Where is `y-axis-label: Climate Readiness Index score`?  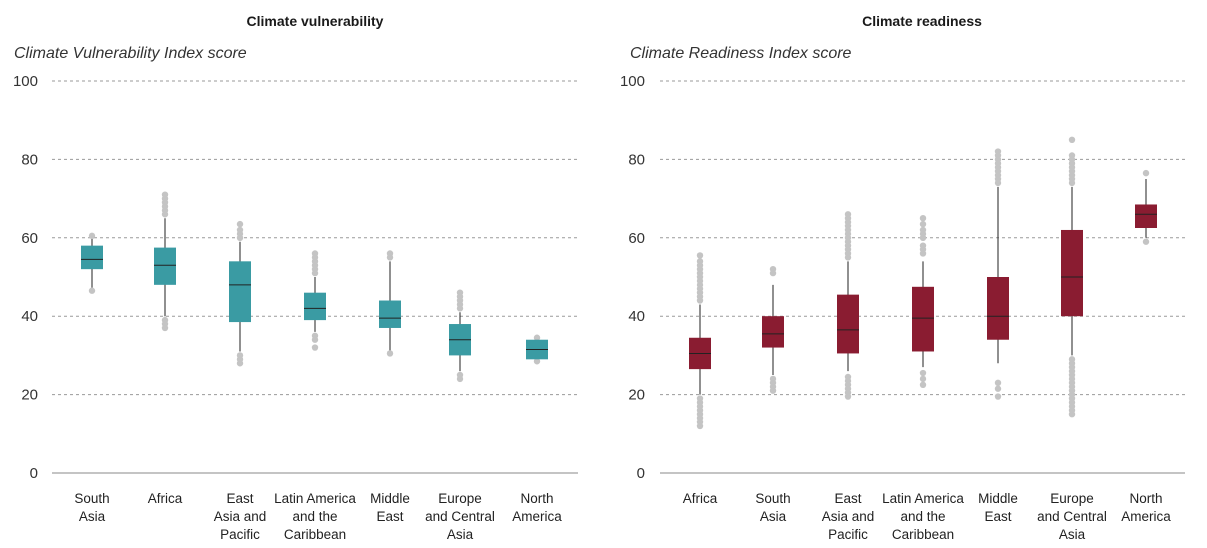 y-axis-label: Climate Readiness Index score is located at coordinates (741, 53).